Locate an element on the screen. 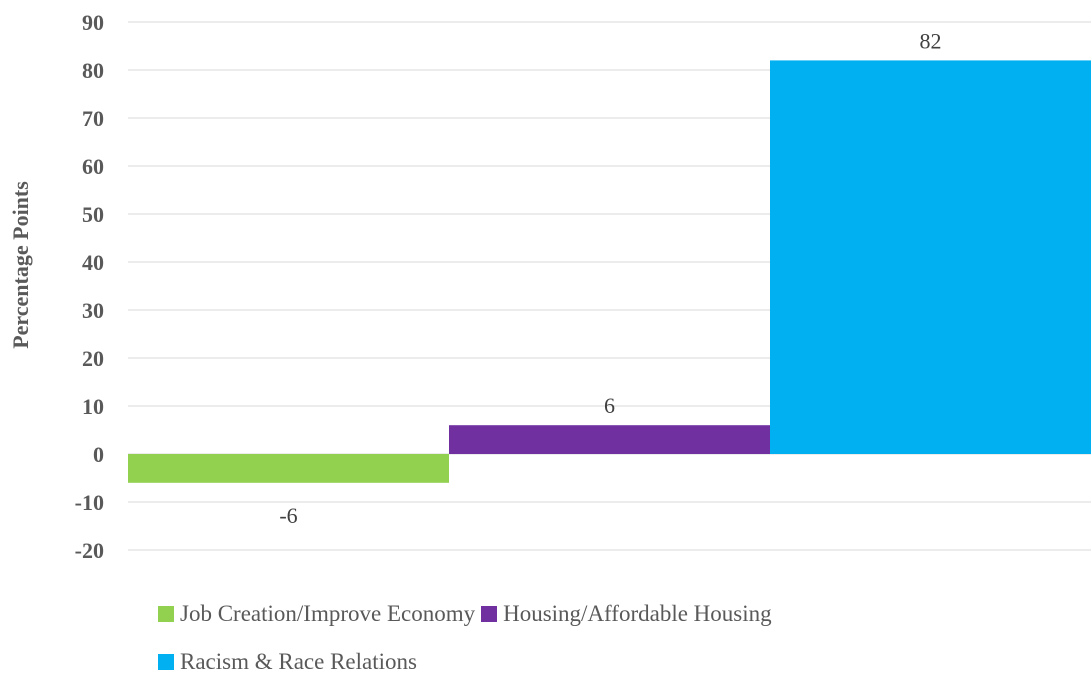  y-tick-label: 30 is located at coordinates (93, 310).